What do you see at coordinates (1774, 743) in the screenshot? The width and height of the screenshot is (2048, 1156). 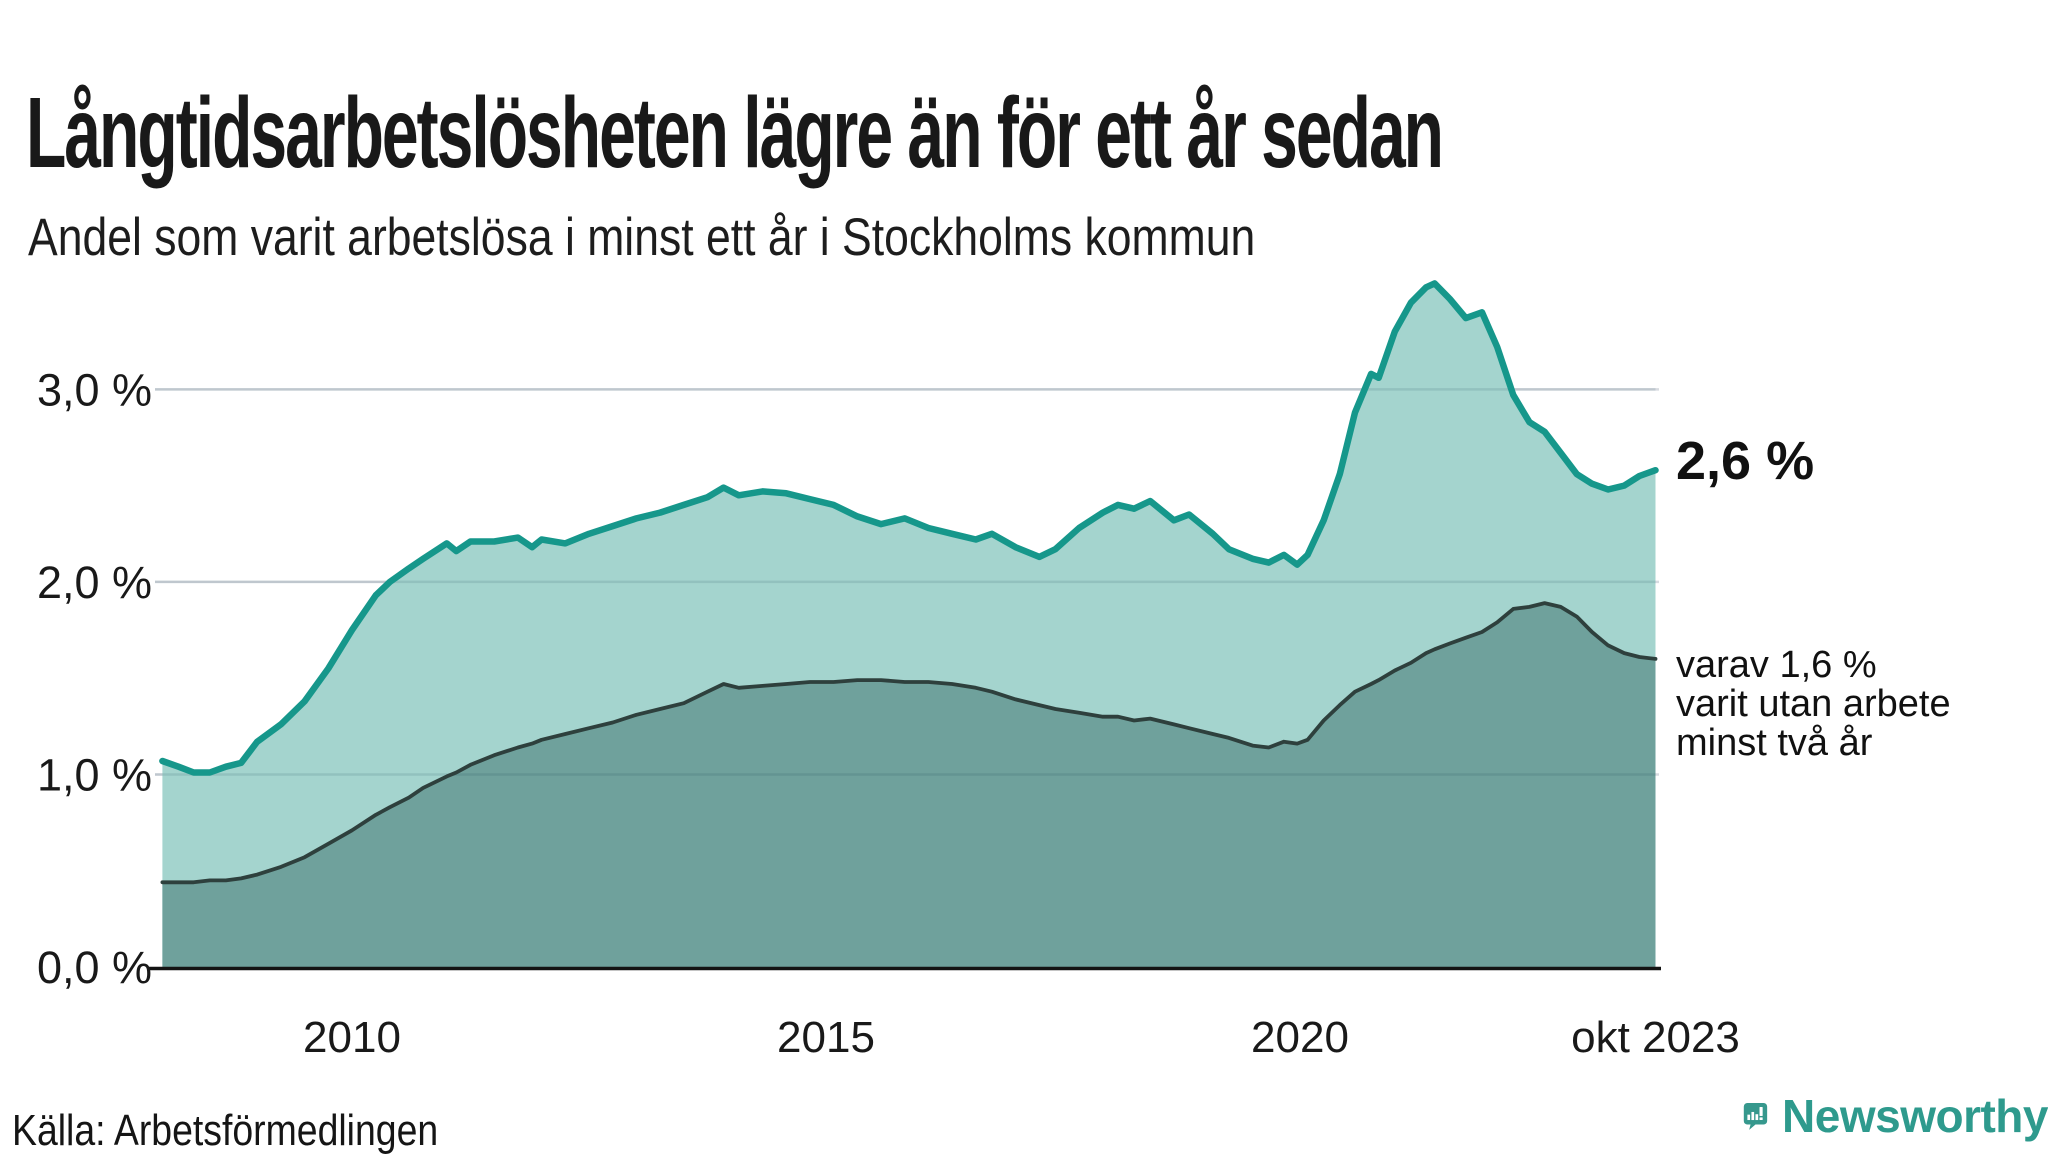 I see `end-note-line-3: minst två år` at bounding box center [1774, 743].